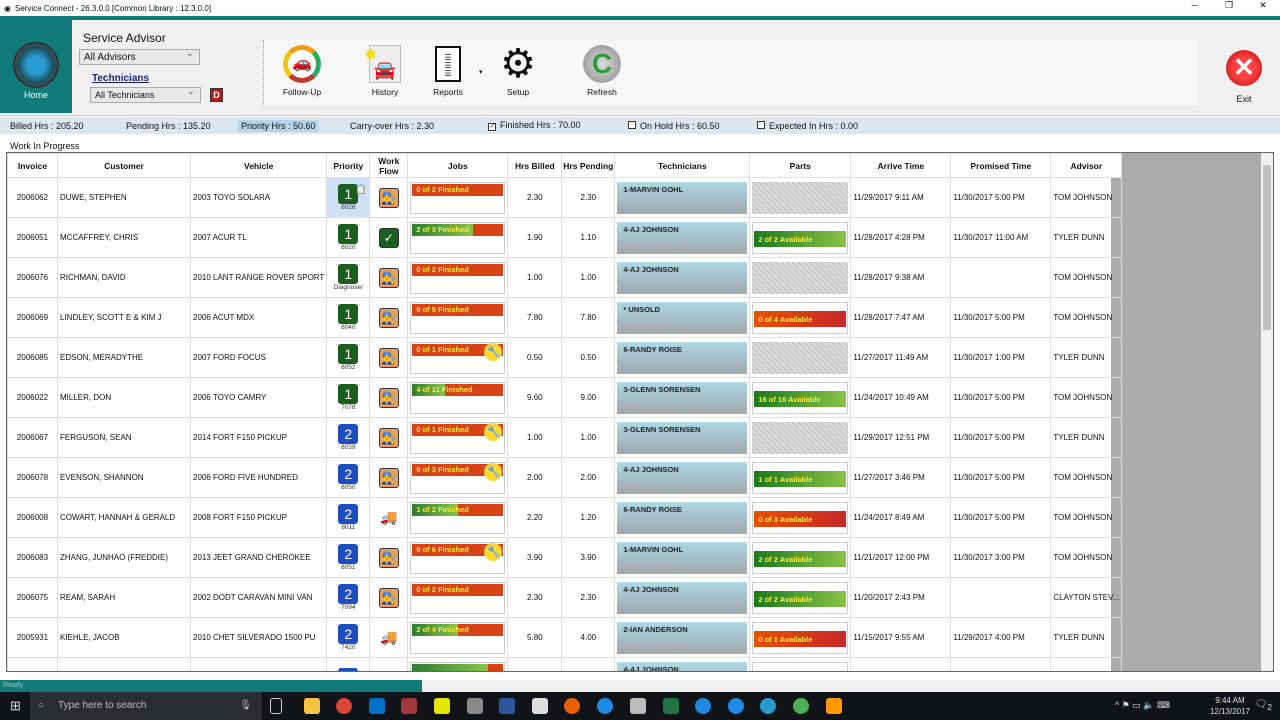 The width and height of the screenshot is (1280, 720). Describe the element at coordinates (15, 705) in the screenshot. I see `windows-start-icon: ⊞` at that location.